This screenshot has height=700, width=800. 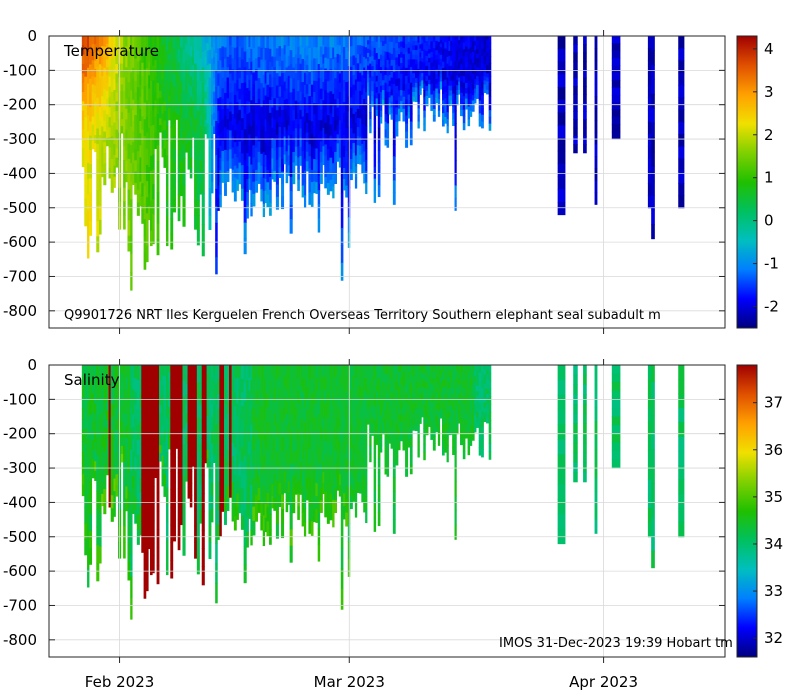 What do you see at coordinates (20, 242) in the screenshot?
I see `y-tick-label: -600` at bounding box center [20, 242].